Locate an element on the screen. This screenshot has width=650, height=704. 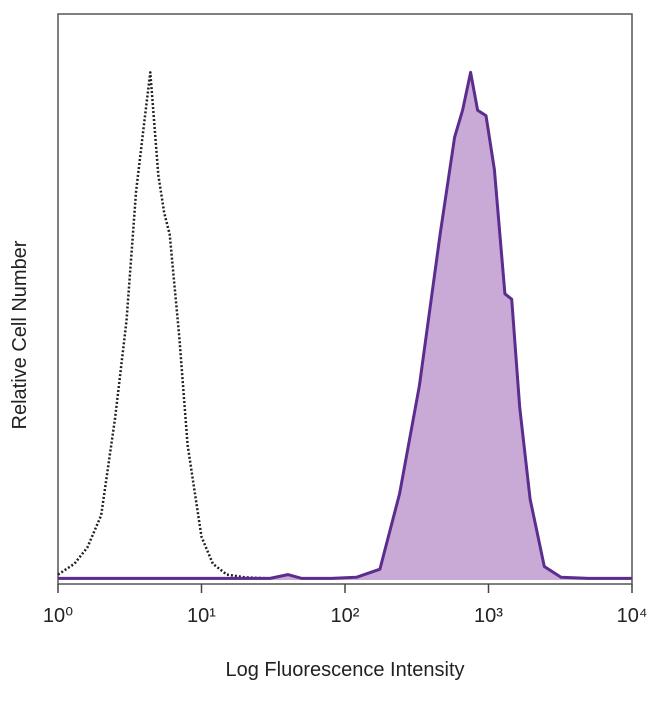
x-tick-label: 10¹ is located at coordinates (201, 616).